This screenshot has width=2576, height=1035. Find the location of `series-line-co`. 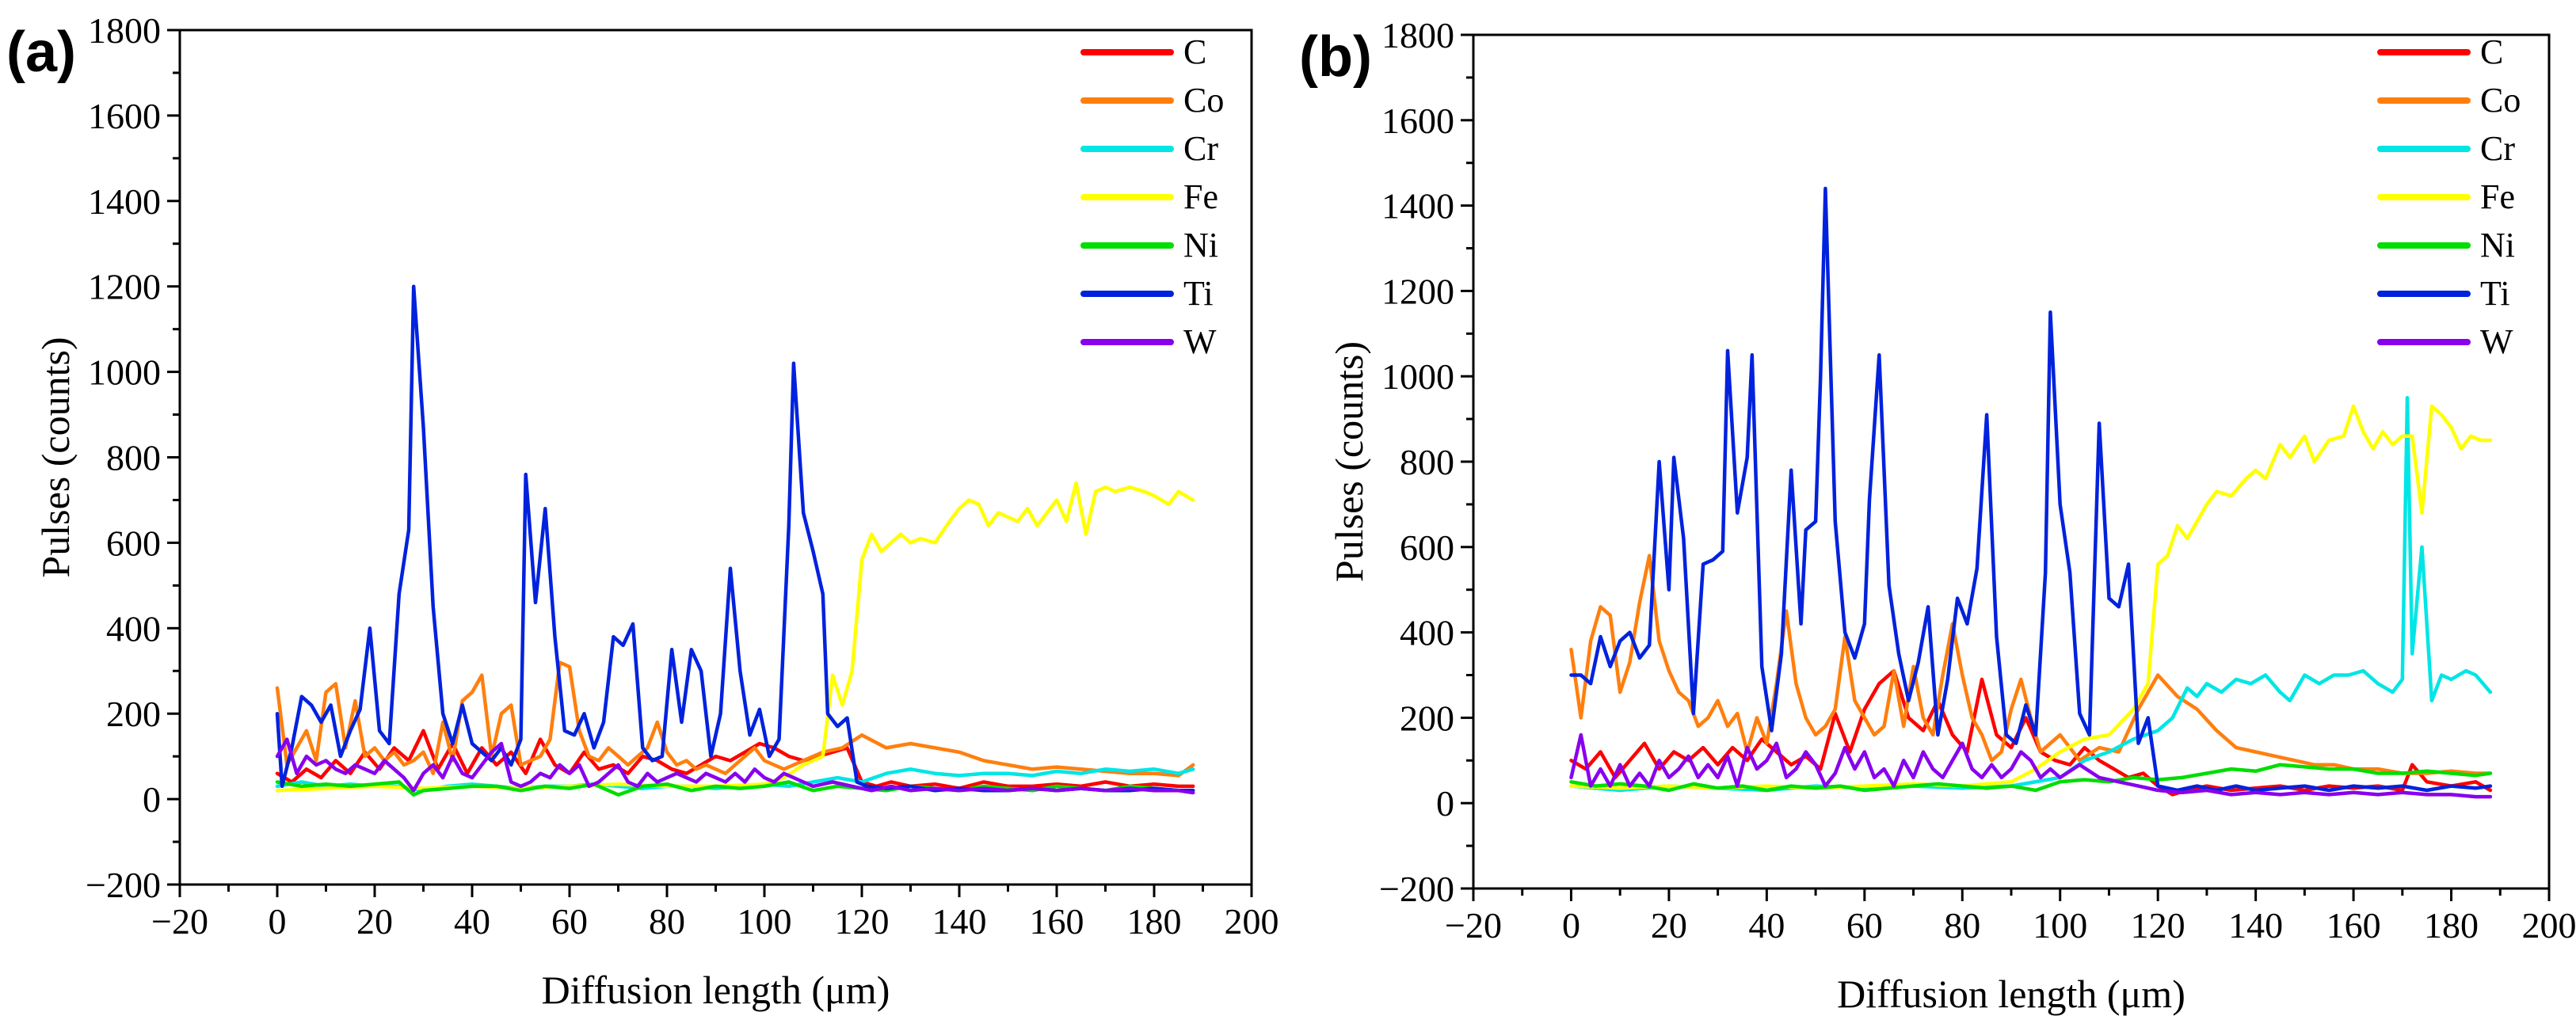

series-line-co is located at coordinates (2031, 665).